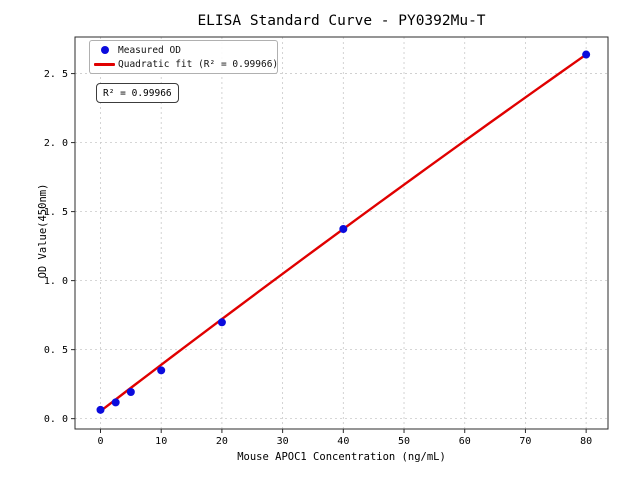 The image size is (640, 480). I want to click on x-tick-label: 50, so click(404, 441).